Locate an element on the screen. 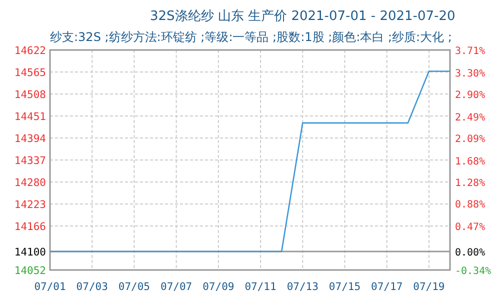 This screenshot has width=500, height=300. x-tick-label: 07/07 is located at coordinates (176, 287).